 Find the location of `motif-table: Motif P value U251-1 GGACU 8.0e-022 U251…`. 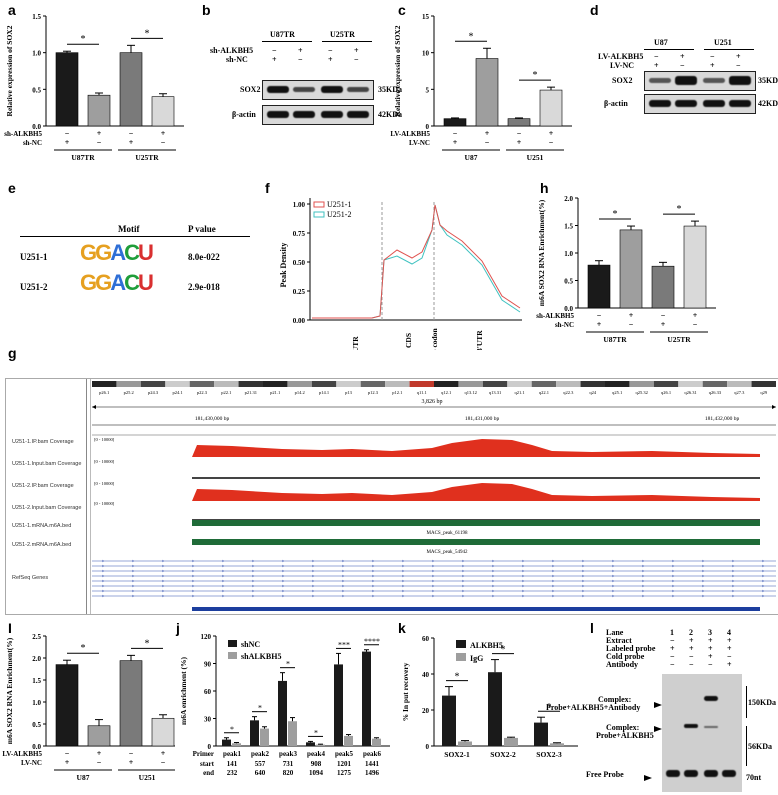

motif-table: Motif P value U251-1 GGACU 8.0e-022 U251… is located at coordinates (135, 255).